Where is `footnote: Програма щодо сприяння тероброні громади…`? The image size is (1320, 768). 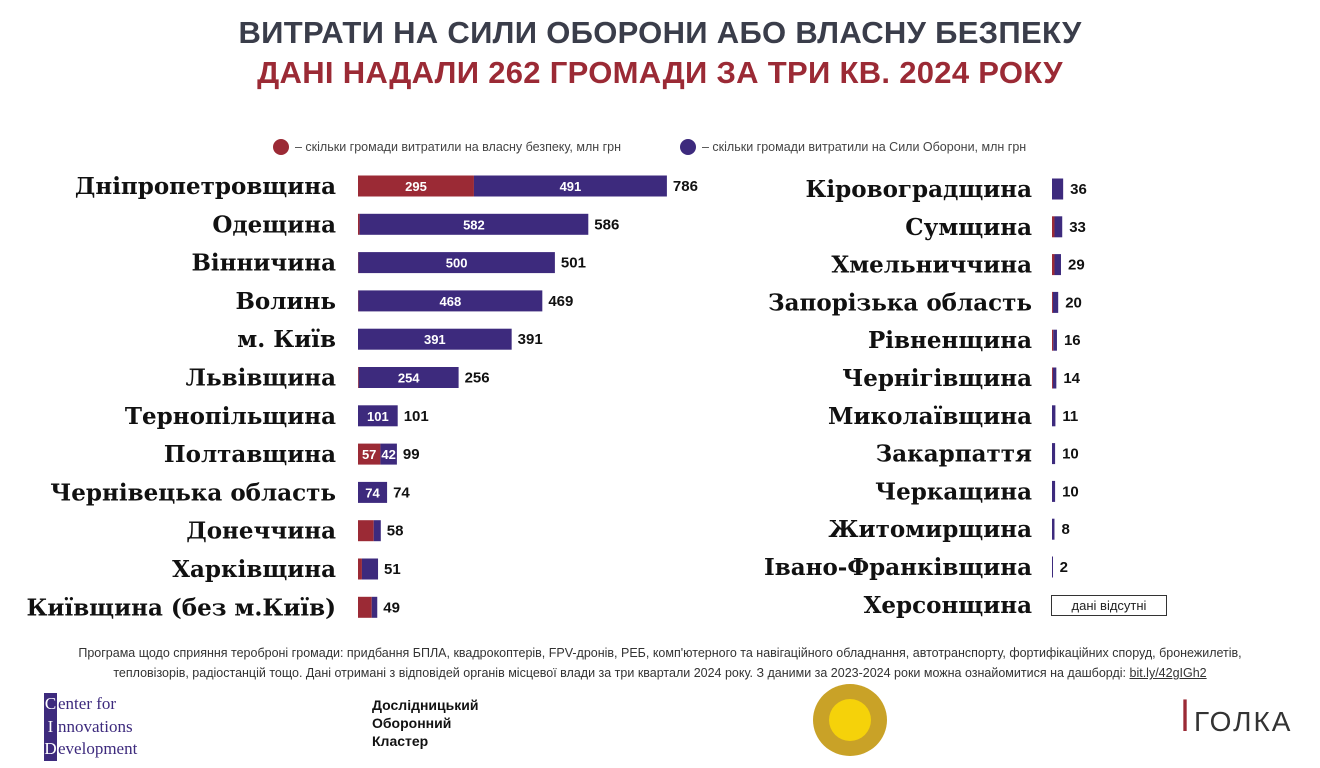 footnote: Програма щодо сприяння тероброні громади… is located at coordinates (660, 663).